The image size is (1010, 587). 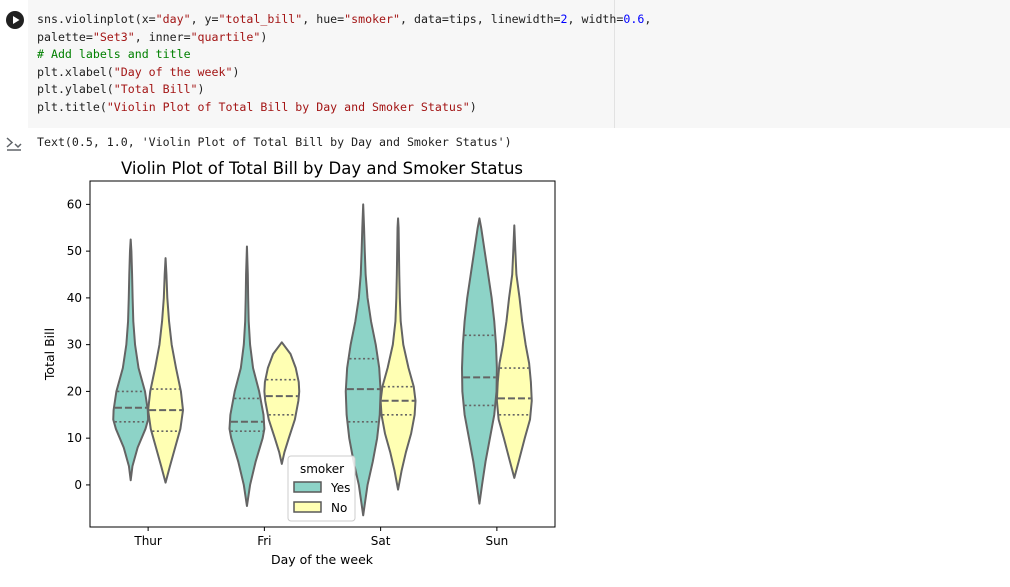 I want to click on code-line: plt.ylabel("Total Bill"), so click(x=344, y=90).